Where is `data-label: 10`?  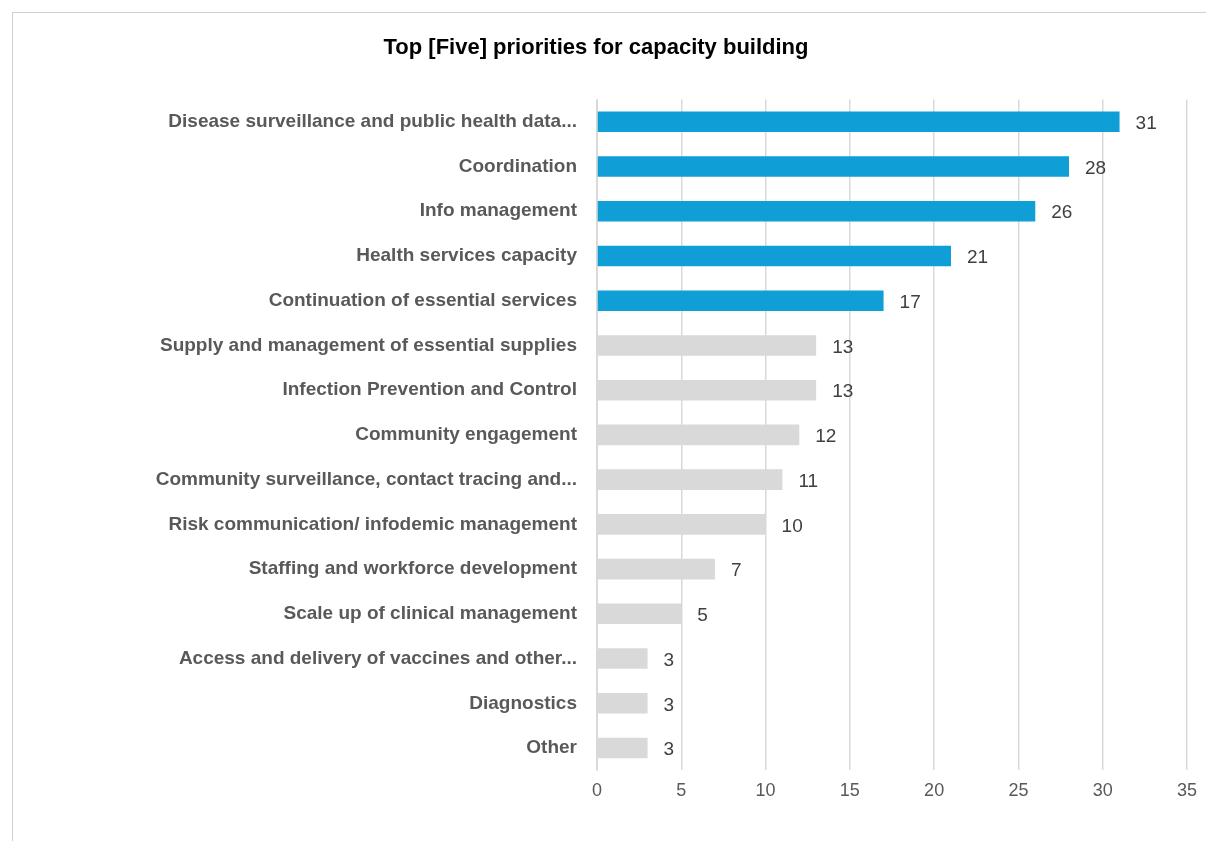 data-label: 10 is located at coordinates (792, 525).